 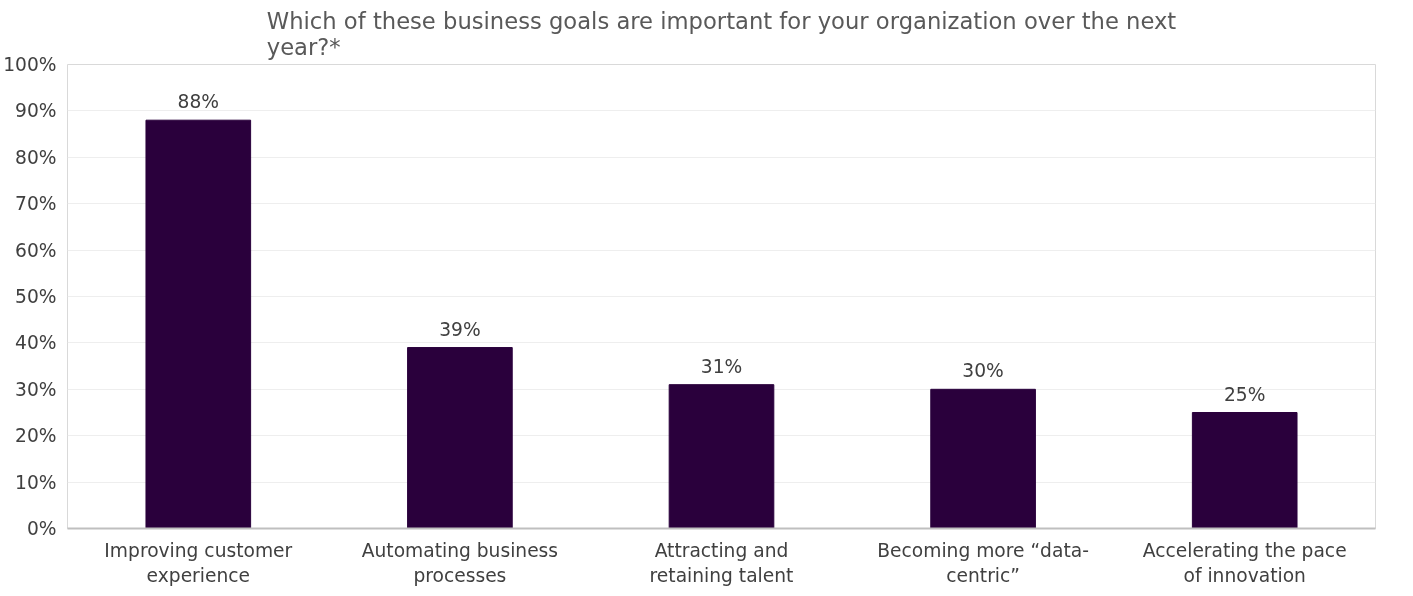 I want to click on y-tick-label: 90%, so click(x=36, y=111).